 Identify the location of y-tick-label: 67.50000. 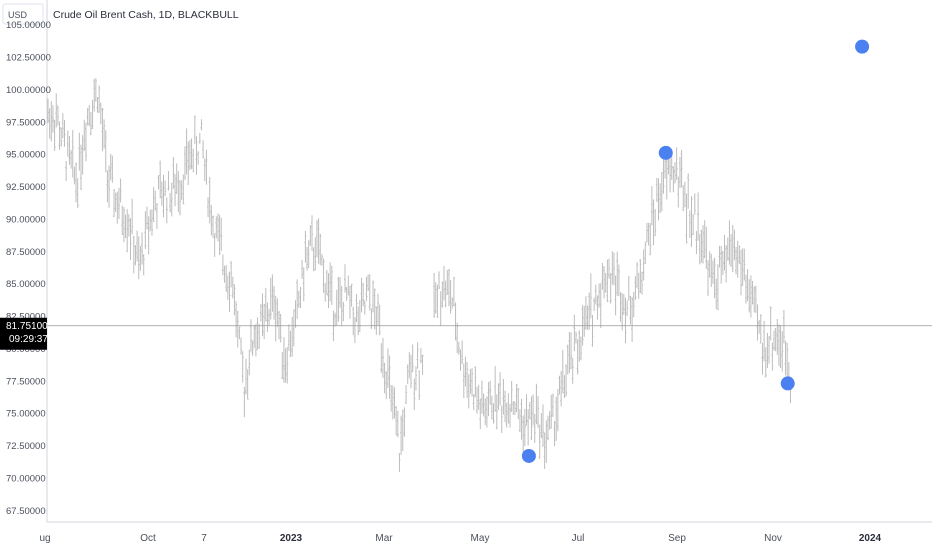
(26, 511).